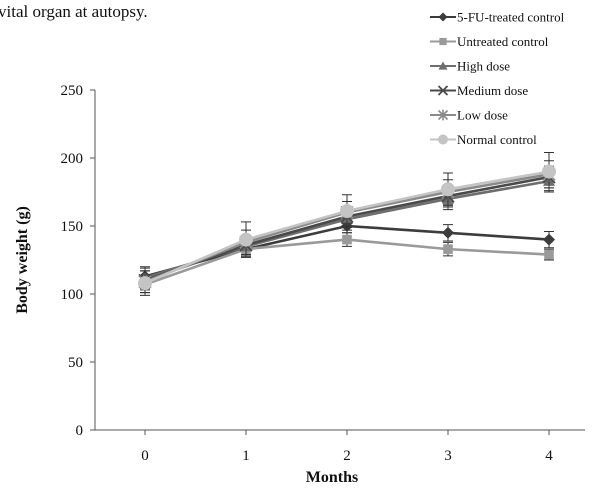 This screenshot has height=490, width=598. I want to click on y-axis-ticks: 0 50 100 150 200 250, so click(78, 261).